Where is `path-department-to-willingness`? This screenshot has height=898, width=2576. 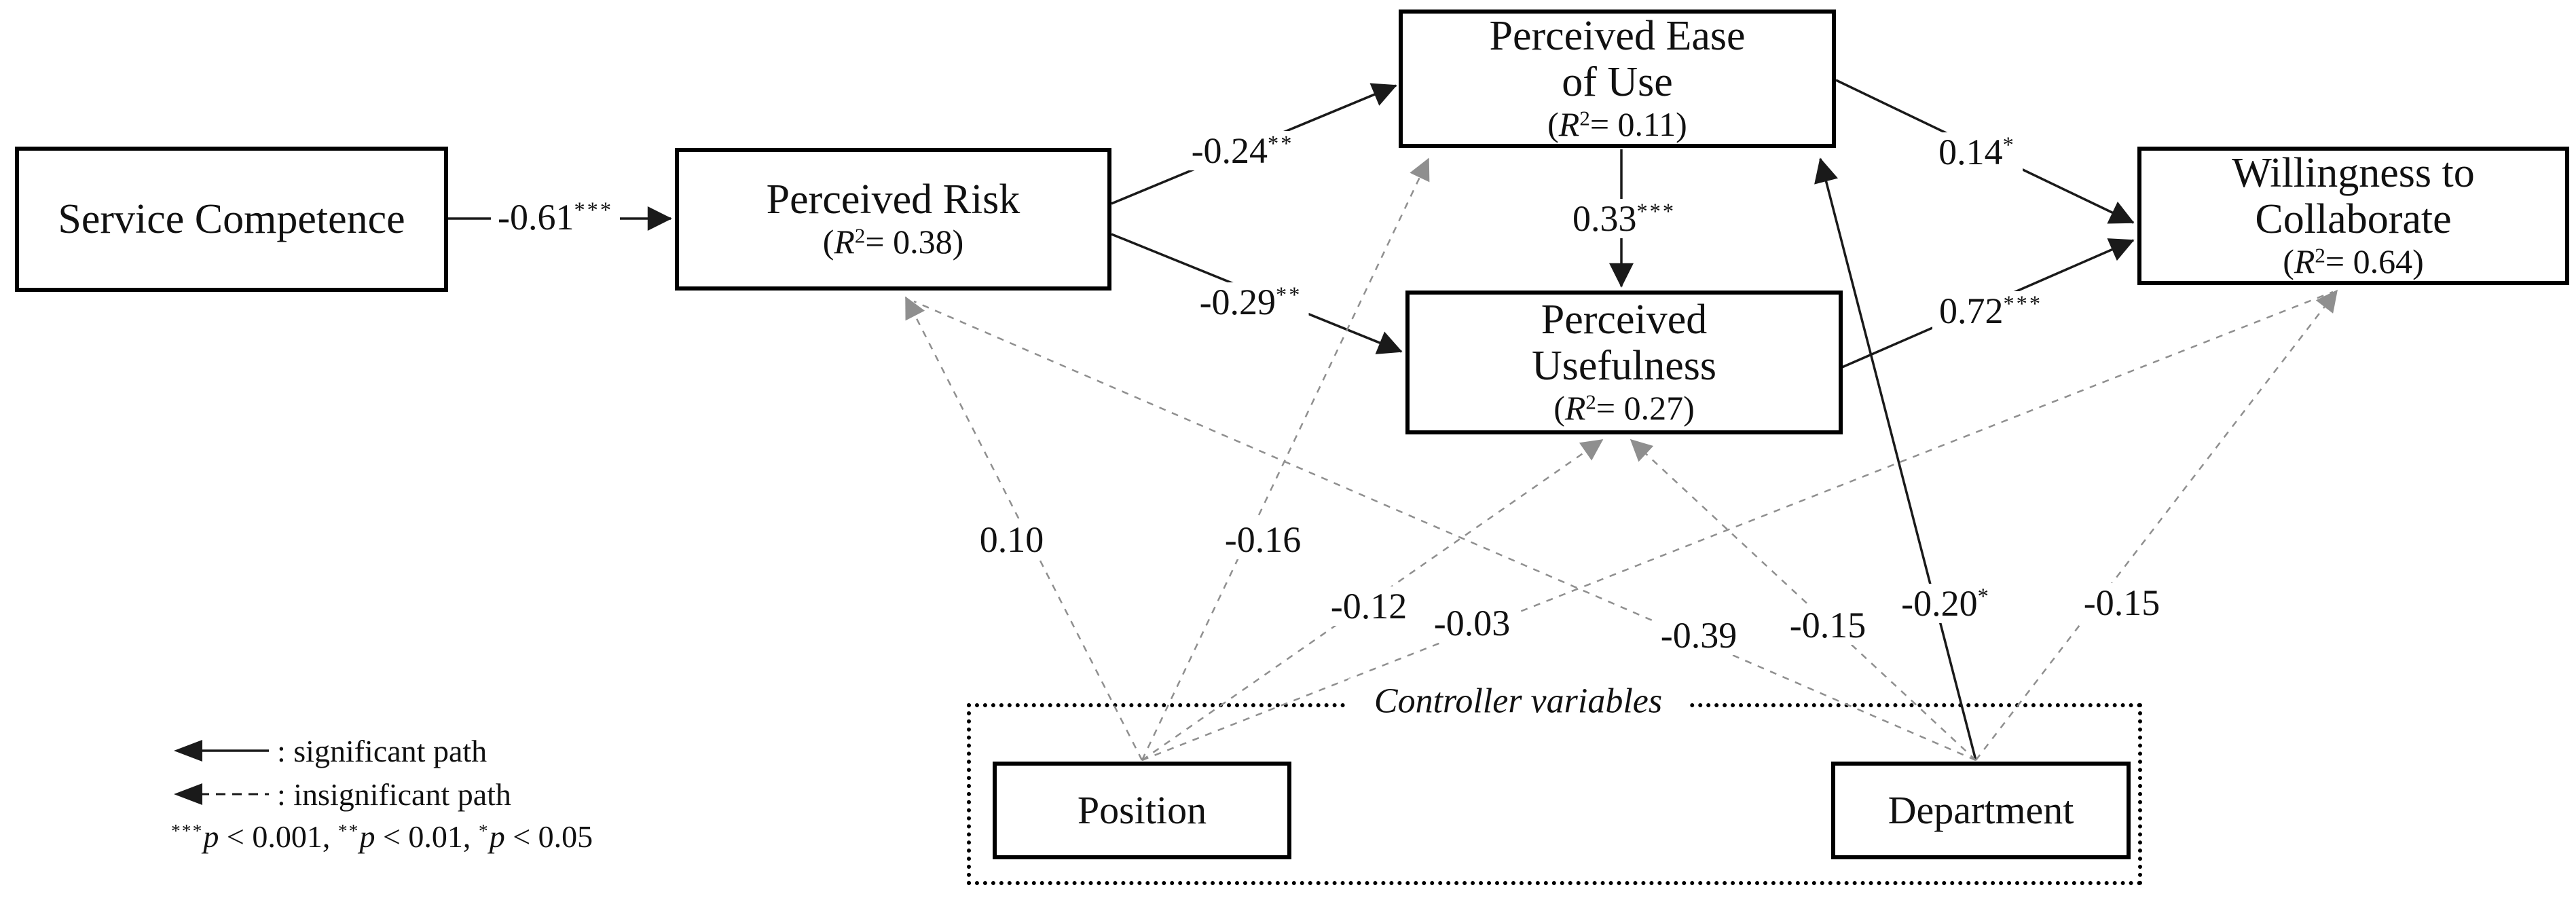 path-department-to-willingness is located at coordinates (2156, 525).